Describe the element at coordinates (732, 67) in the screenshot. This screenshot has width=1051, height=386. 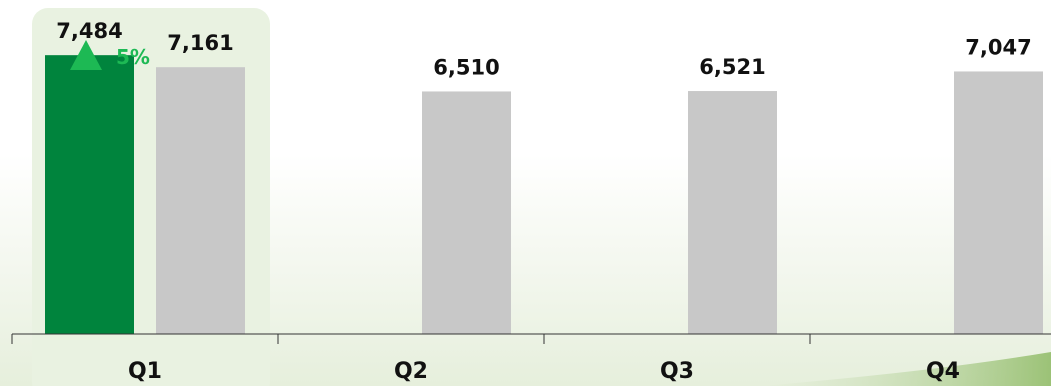
I see `value-label-prior-q3: 6,521` at that location.